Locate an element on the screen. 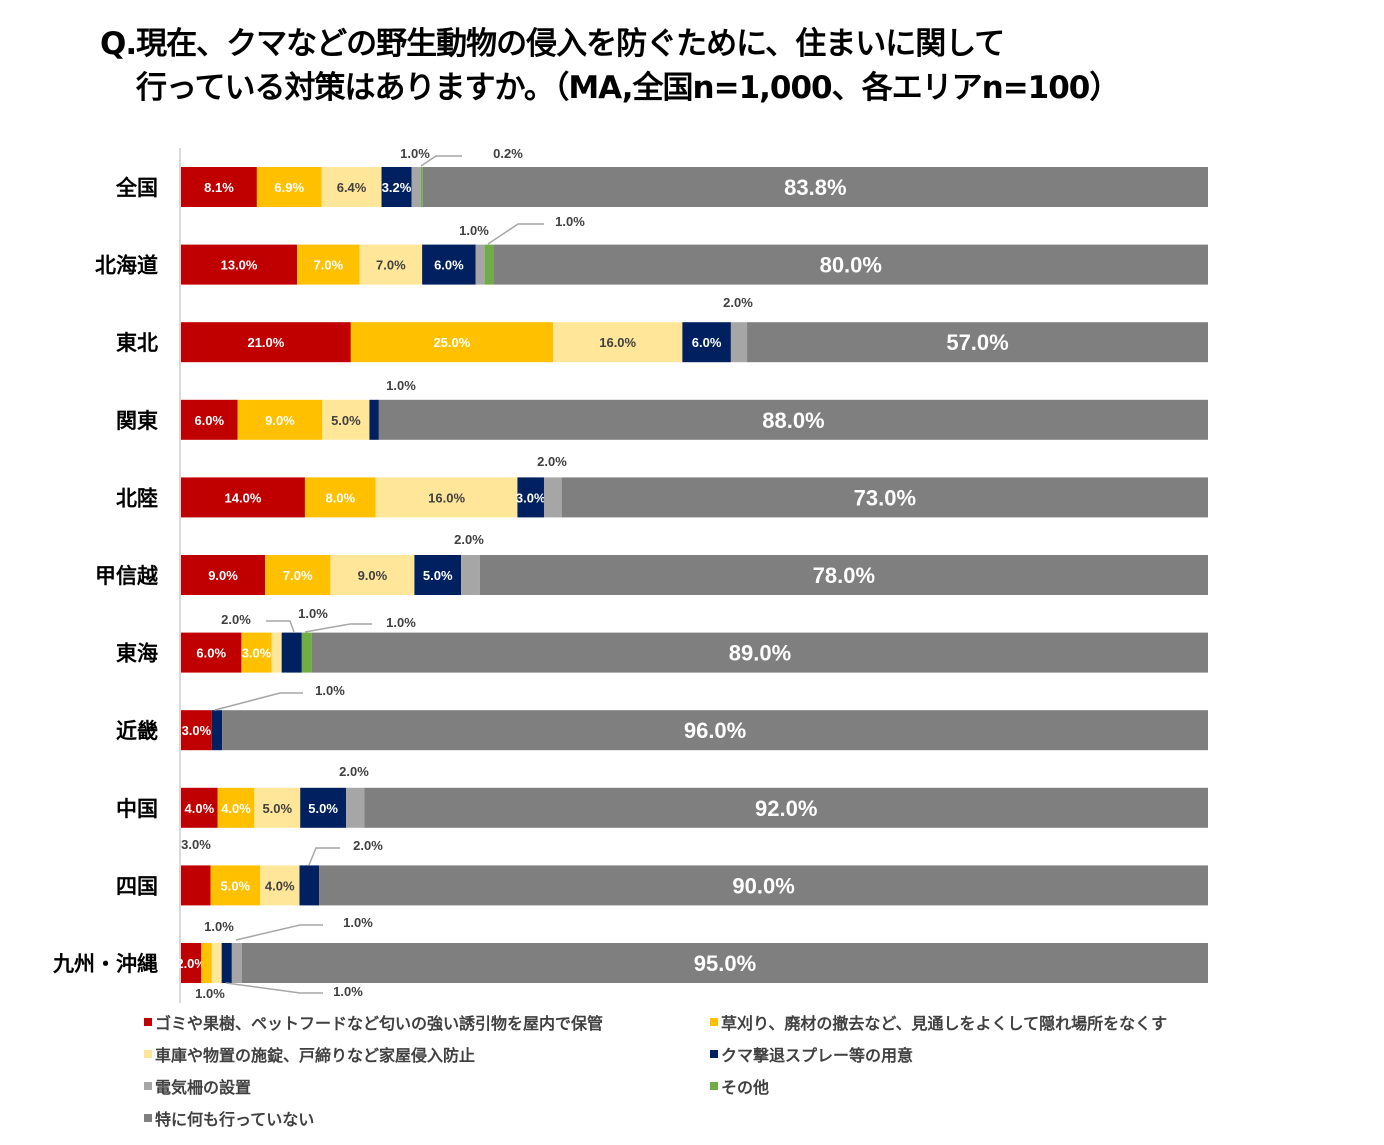 This screenshot has width=1384, height=1145. data-label: 78.0% is located at coordinates (844, 575).